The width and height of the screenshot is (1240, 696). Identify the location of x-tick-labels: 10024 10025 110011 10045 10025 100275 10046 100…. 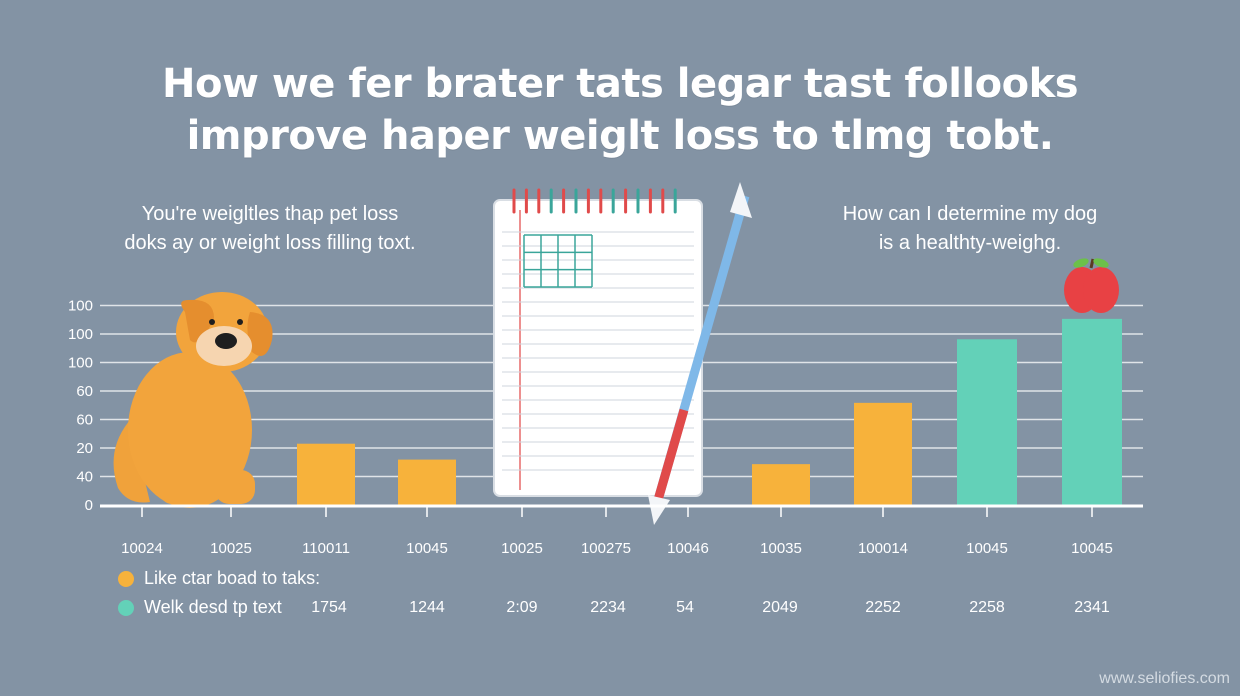
(617, 548).